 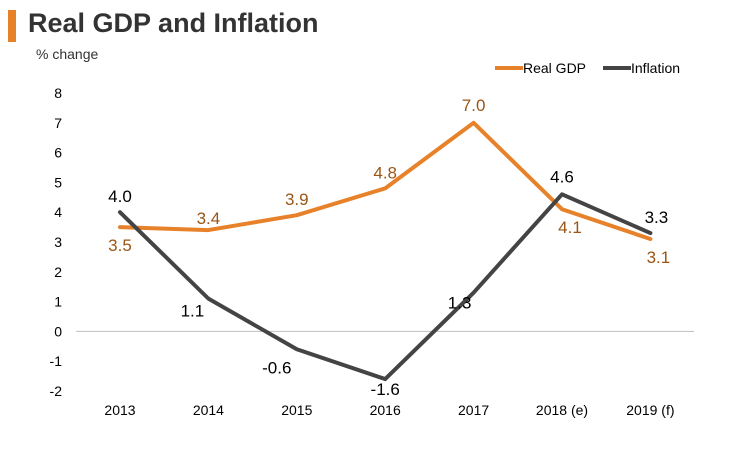 What do you see at coordinates (58, 182) in the screenshot?
I see `y-tick-label: 5` at bounding box center [58, 182].